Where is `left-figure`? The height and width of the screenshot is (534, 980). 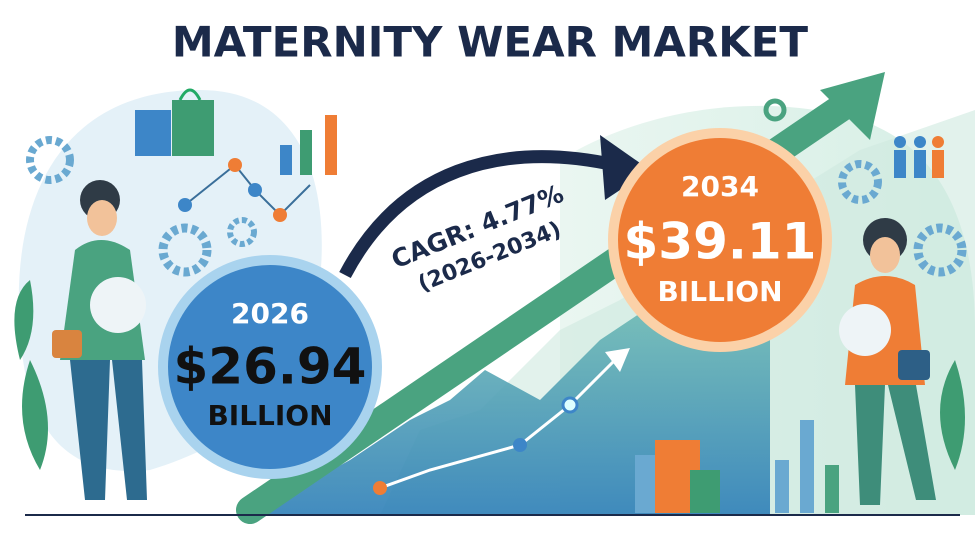
left-figure is located at coordinates (80, 340).